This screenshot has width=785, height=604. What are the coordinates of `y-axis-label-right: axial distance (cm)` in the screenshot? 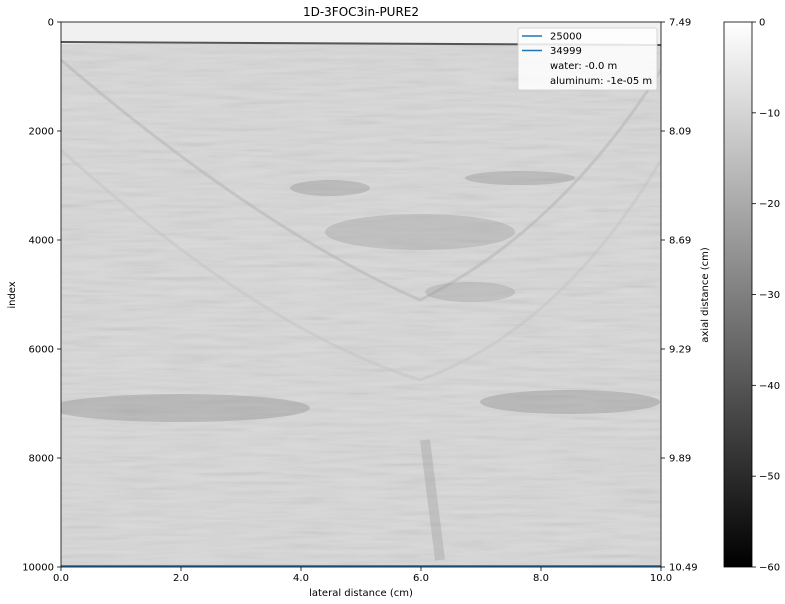 It's located at (705, 295).